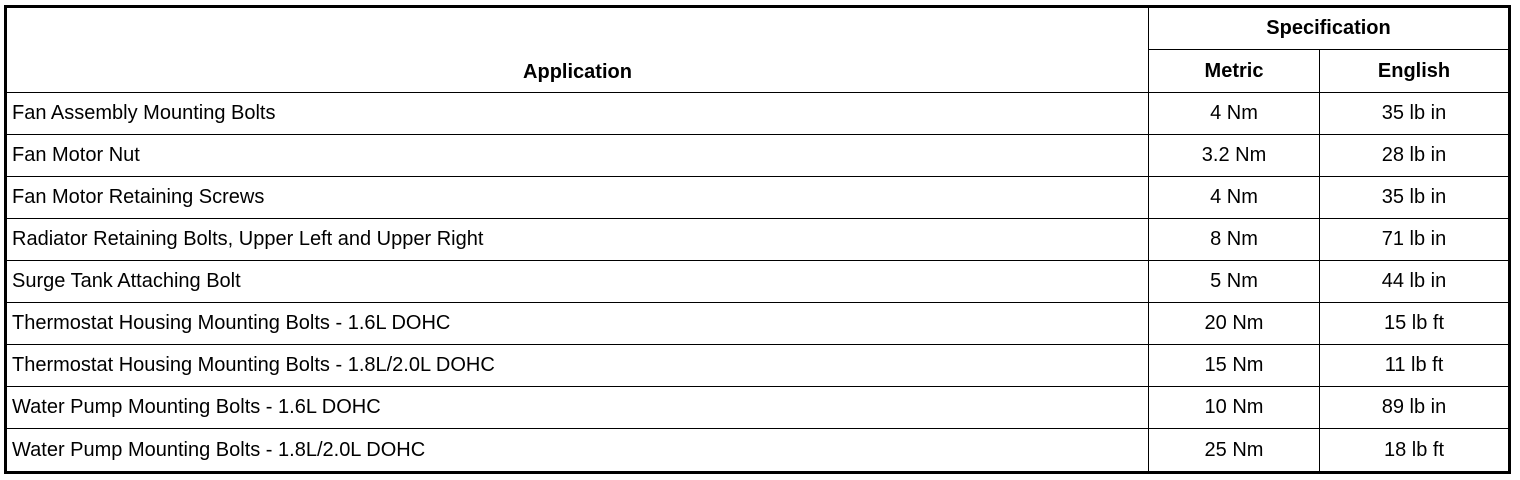 The height and width of the screenshot is (480, 1520). I want to click on cell-english: 18 lb ft, so click(1414, 450).